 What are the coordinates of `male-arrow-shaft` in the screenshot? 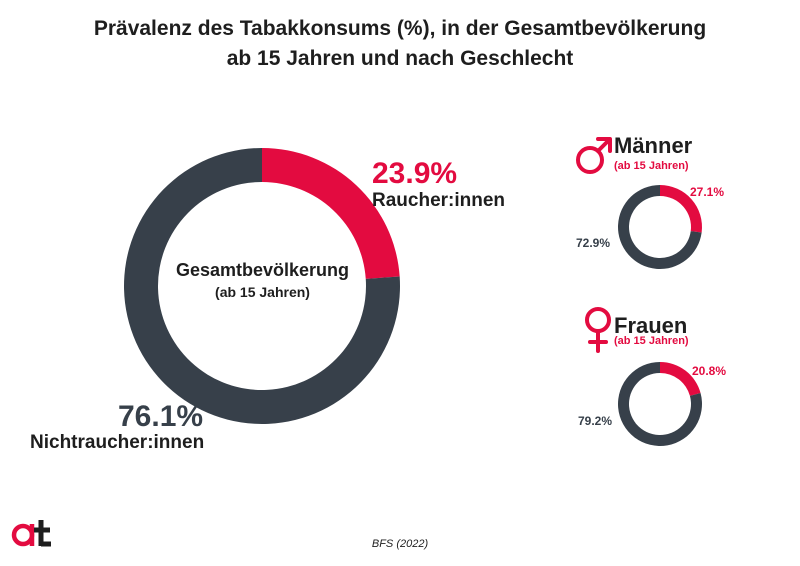 It's located at (603, 145).